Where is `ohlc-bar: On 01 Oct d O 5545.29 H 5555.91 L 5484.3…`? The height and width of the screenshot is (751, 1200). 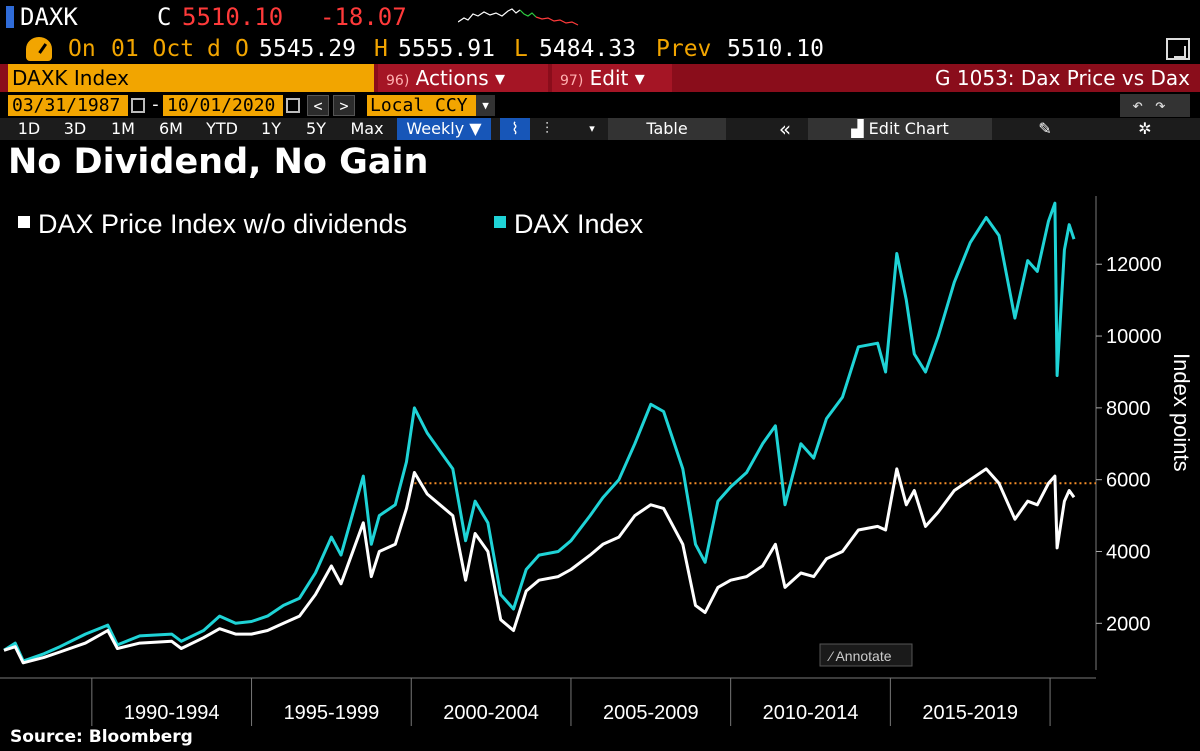 ohlc-bar: On 01 Oct d O 5545.29 H 5555.91 L 5484.3… is located at coordinates (600, 49).